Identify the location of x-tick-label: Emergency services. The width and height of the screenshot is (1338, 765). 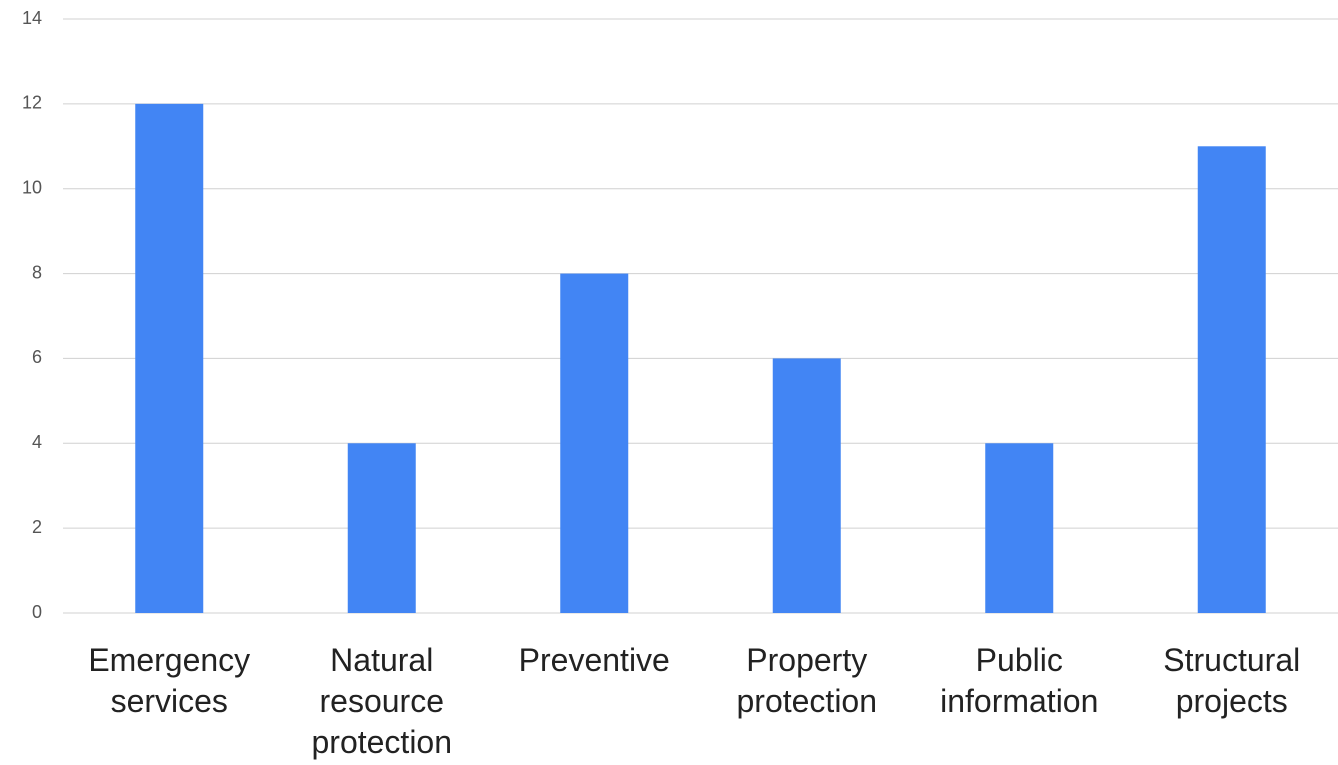
(169, 680).